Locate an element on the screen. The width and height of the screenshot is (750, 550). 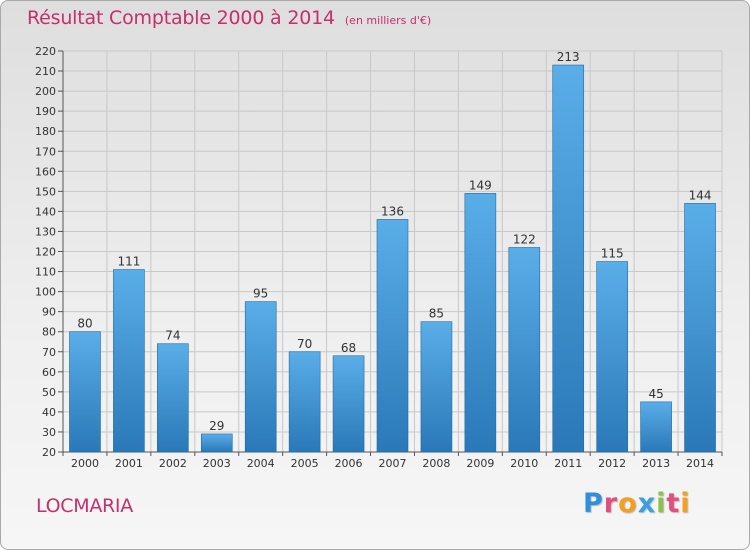
x-tick-label: 2006 is located at coordinates (349, 463).